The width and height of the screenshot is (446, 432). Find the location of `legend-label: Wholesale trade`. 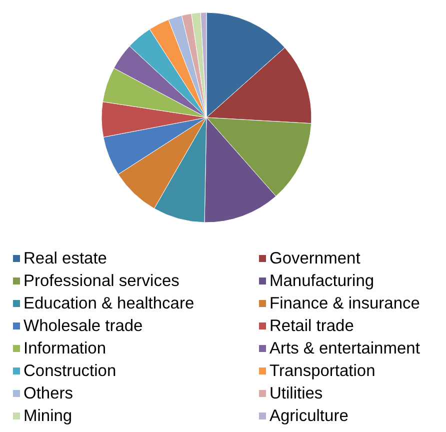

legend-label: Wholesale trade is located at coordinates (83, 326).